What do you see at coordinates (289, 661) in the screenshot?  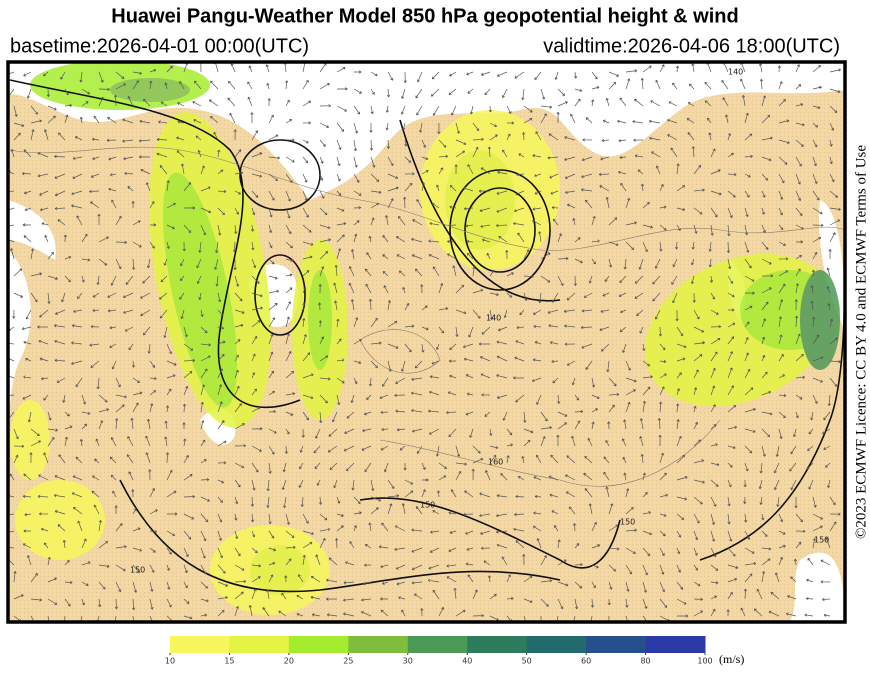 I see `colorbar-tick-label: 20` at bounding box center [289, 661].